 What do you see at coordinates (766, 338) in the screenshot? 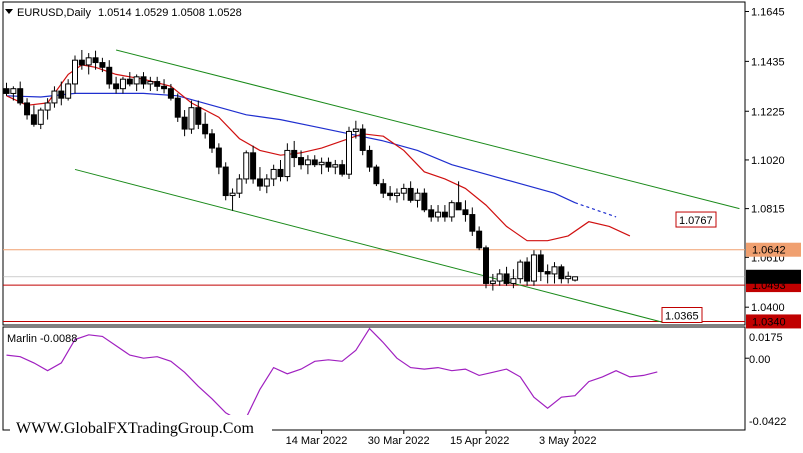
I see `indicator-axis-label: 0.0175` at bounding box center [766, 338].